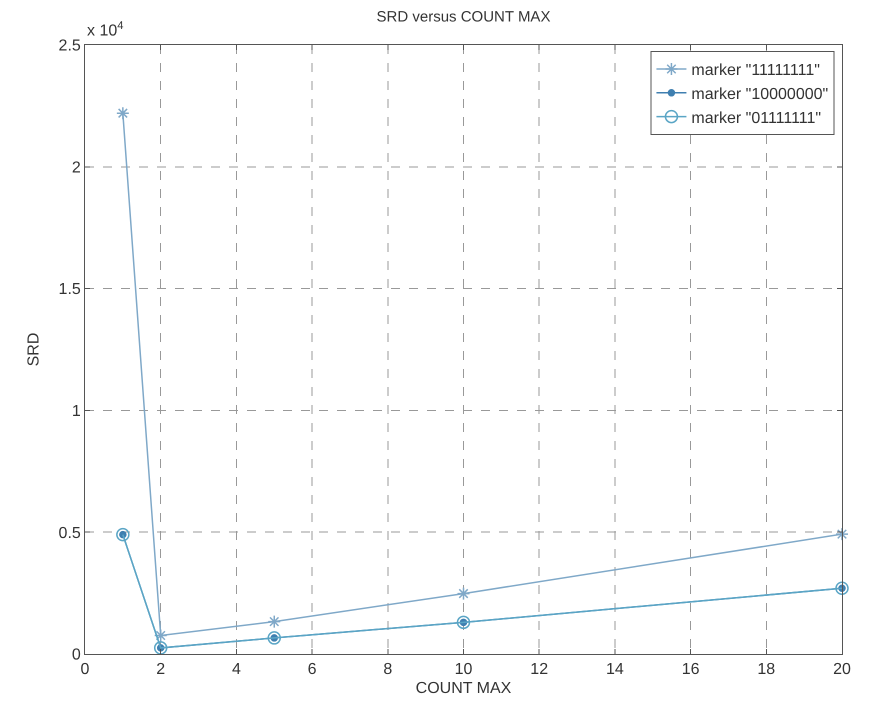  What do you see at coordinates (387, 669) in the screenshot?
I see `x-tick-label: 8` at bounding box center [387, 669].